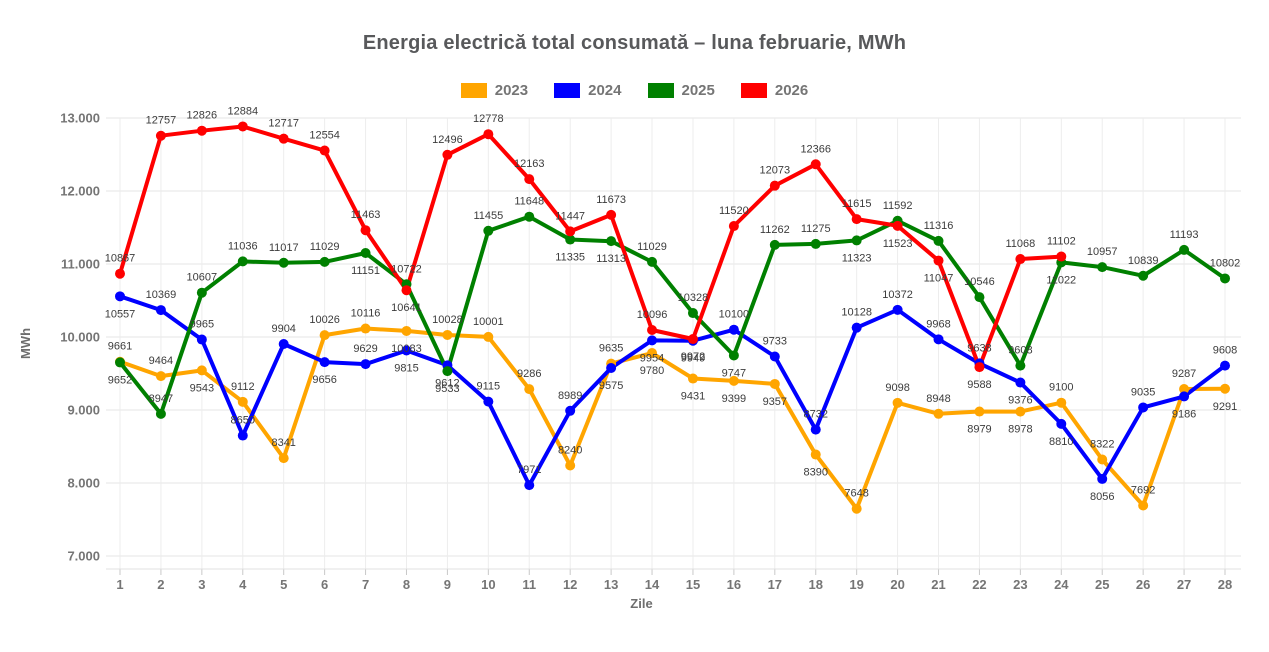 The height and width of the screenshot is (652, 1269). I want to click on data-point-2025-day23, so click(1020, 365).